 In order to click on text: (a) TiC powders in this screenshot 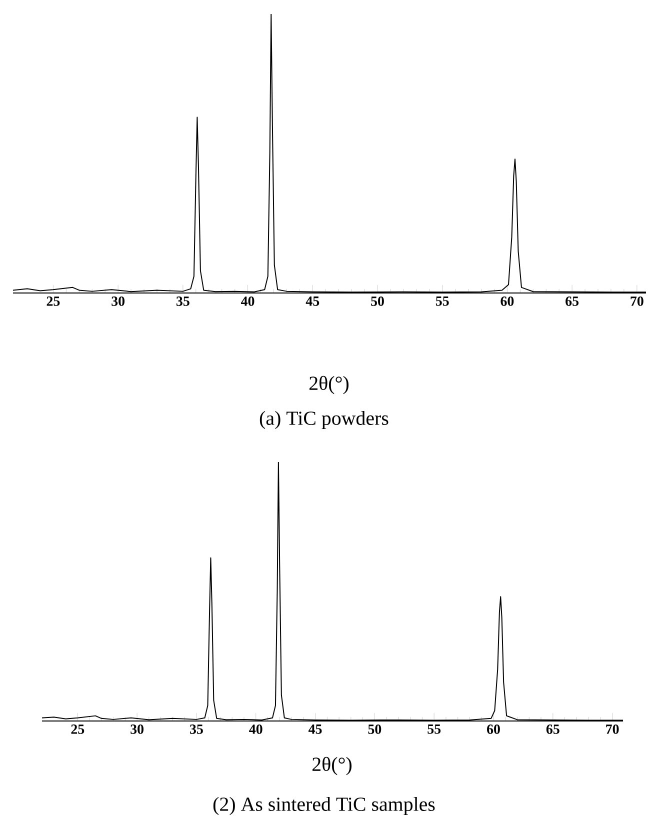, I will do `click(324, 420)`.